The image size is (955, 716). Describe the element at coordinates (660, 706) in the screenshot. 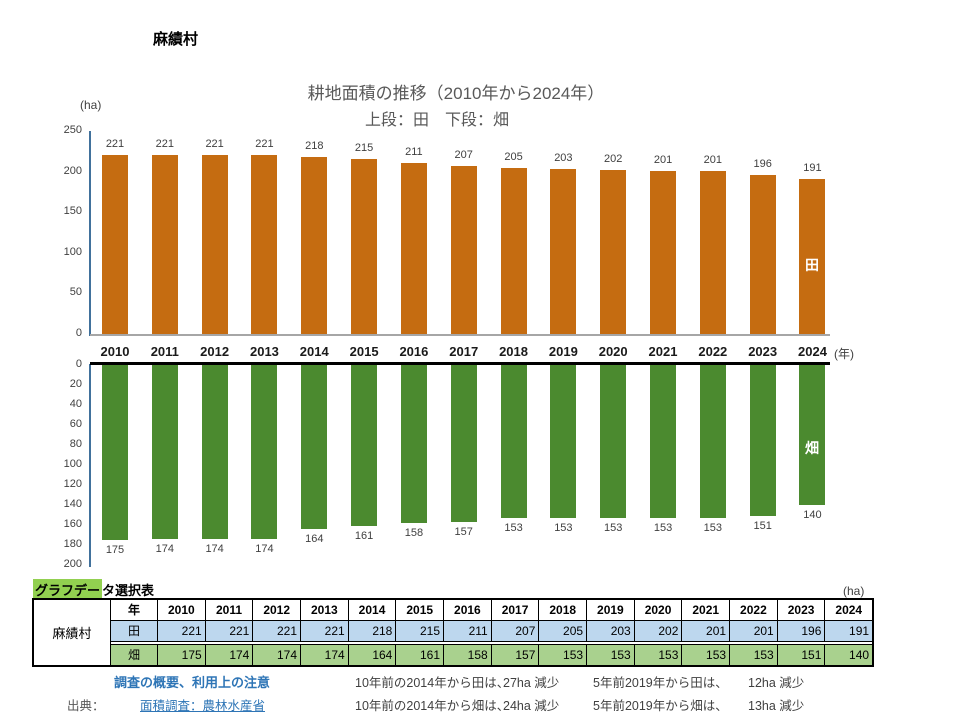

I see `note-r2-c3: 5年前2019年から畑は、` at that location.